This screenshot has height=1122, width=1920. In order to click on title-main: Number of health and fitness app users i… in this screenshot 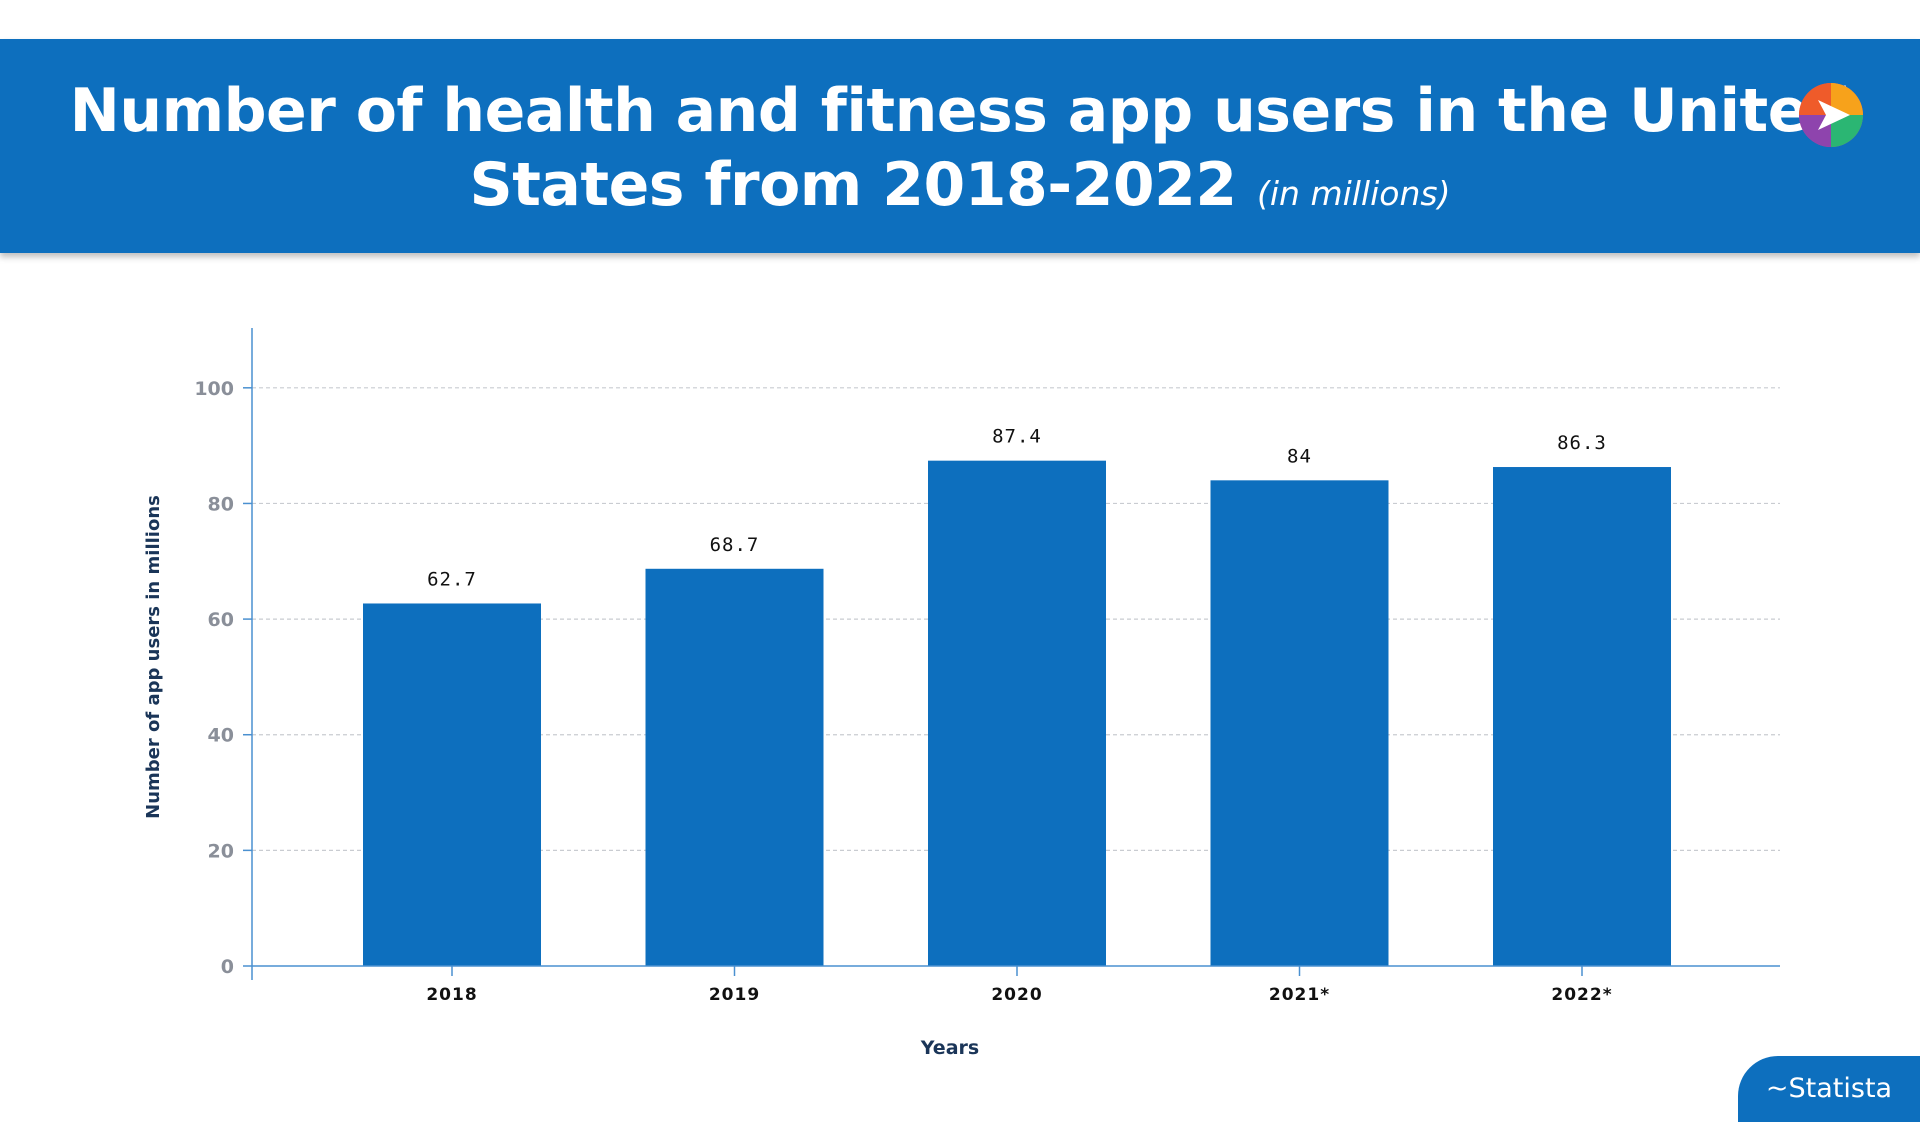, I will do `click(960, 148)`.